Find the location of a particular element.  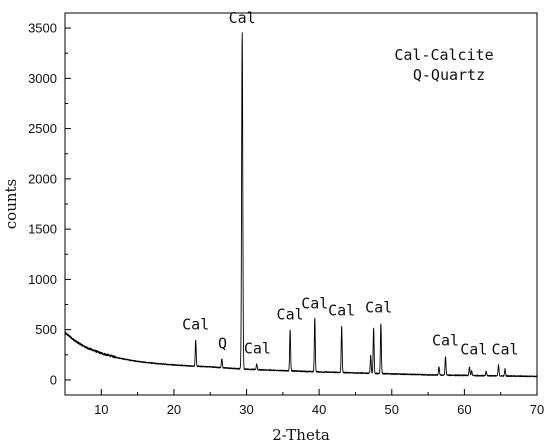

x-tick-label: 40 is located at coordinates (319, 409).